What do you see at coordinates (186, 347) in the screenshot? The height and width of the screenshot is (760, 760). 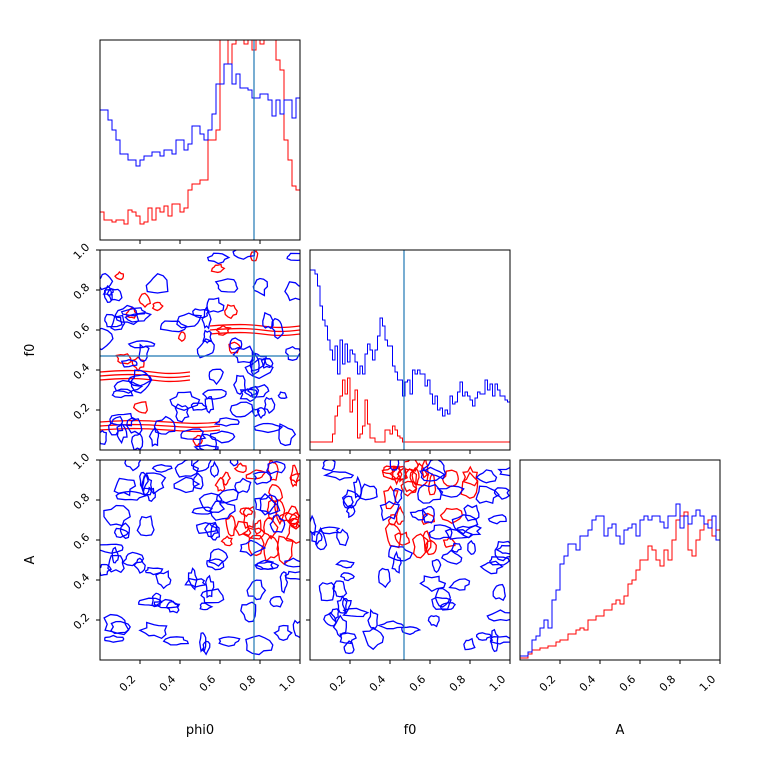 I see `contour-panel-phi0-f0: 0.2 0.4 0.6 0.8 1.0` at bounding box center [186, 347].